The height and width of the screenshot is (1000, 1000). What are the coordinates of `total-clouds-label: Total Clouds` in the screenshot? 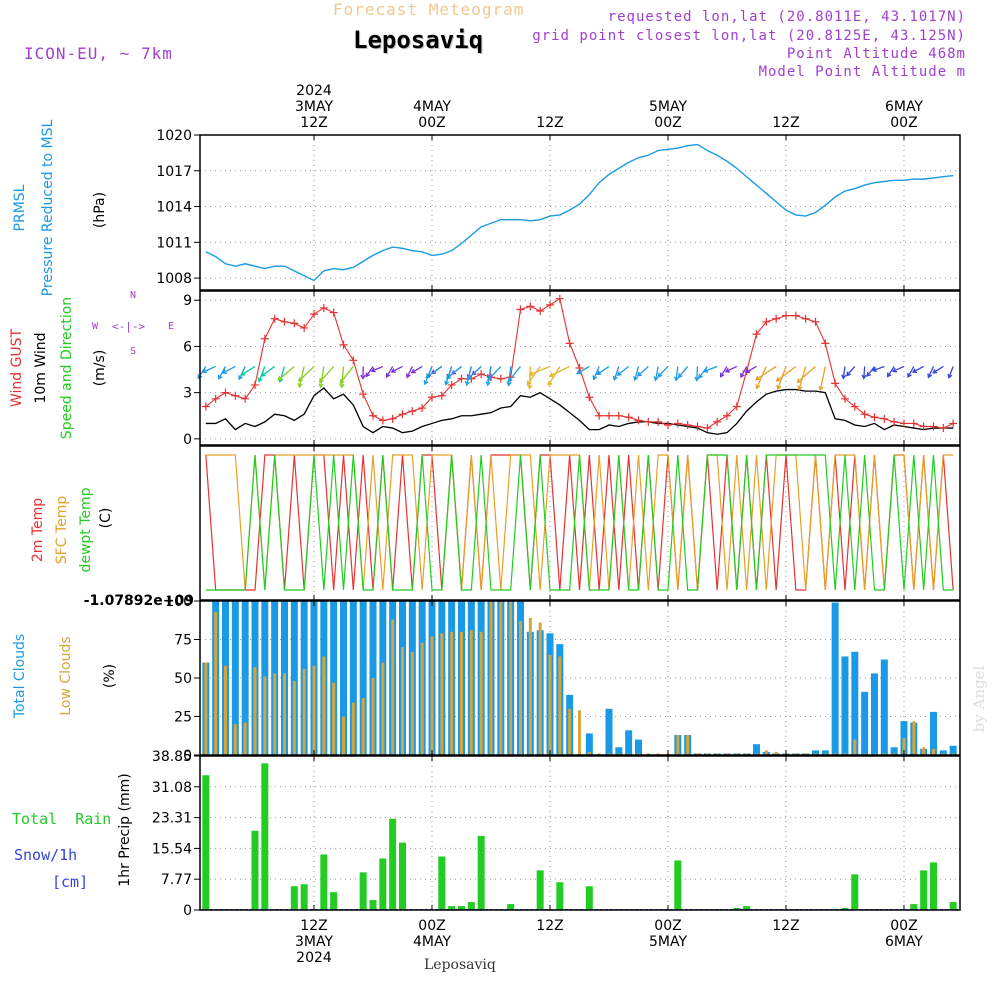 It's located at (20, 676).